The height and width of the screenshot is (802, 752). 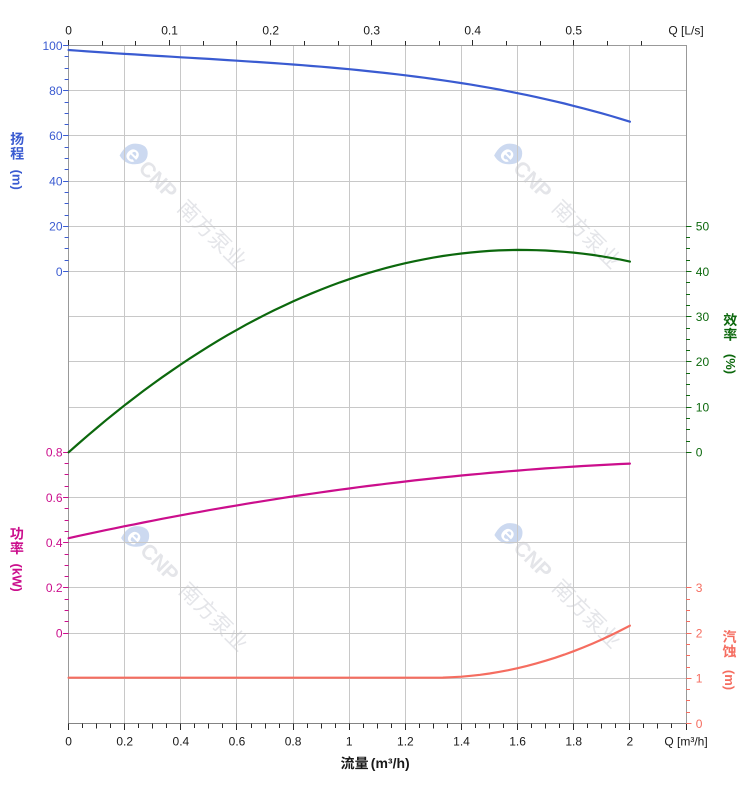 What do you see at coordinates (169, 30) in the screenshot?
I see `svg-text: 0.1` at bounding box center [169, 30].